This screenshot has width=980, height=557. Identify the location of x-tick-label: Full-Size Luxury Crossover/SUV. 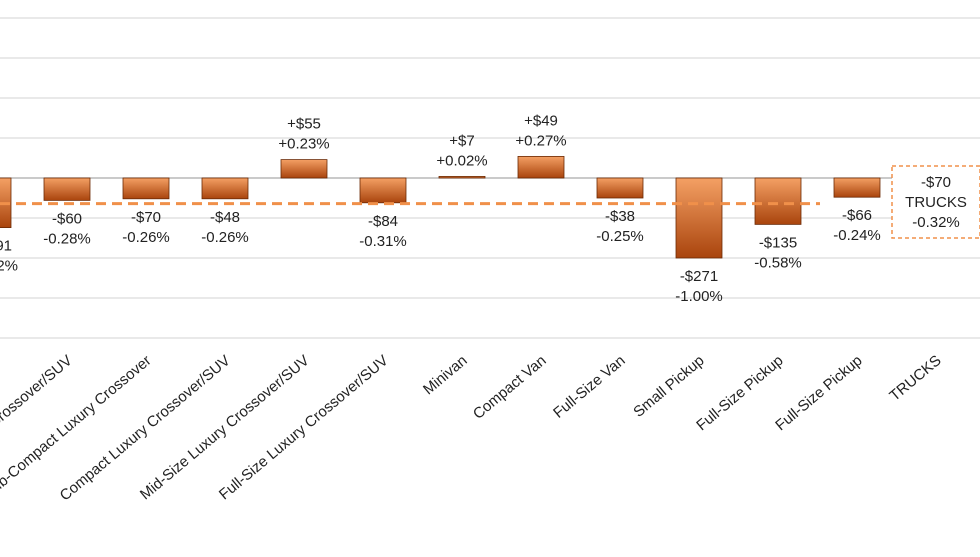
(304, 427).